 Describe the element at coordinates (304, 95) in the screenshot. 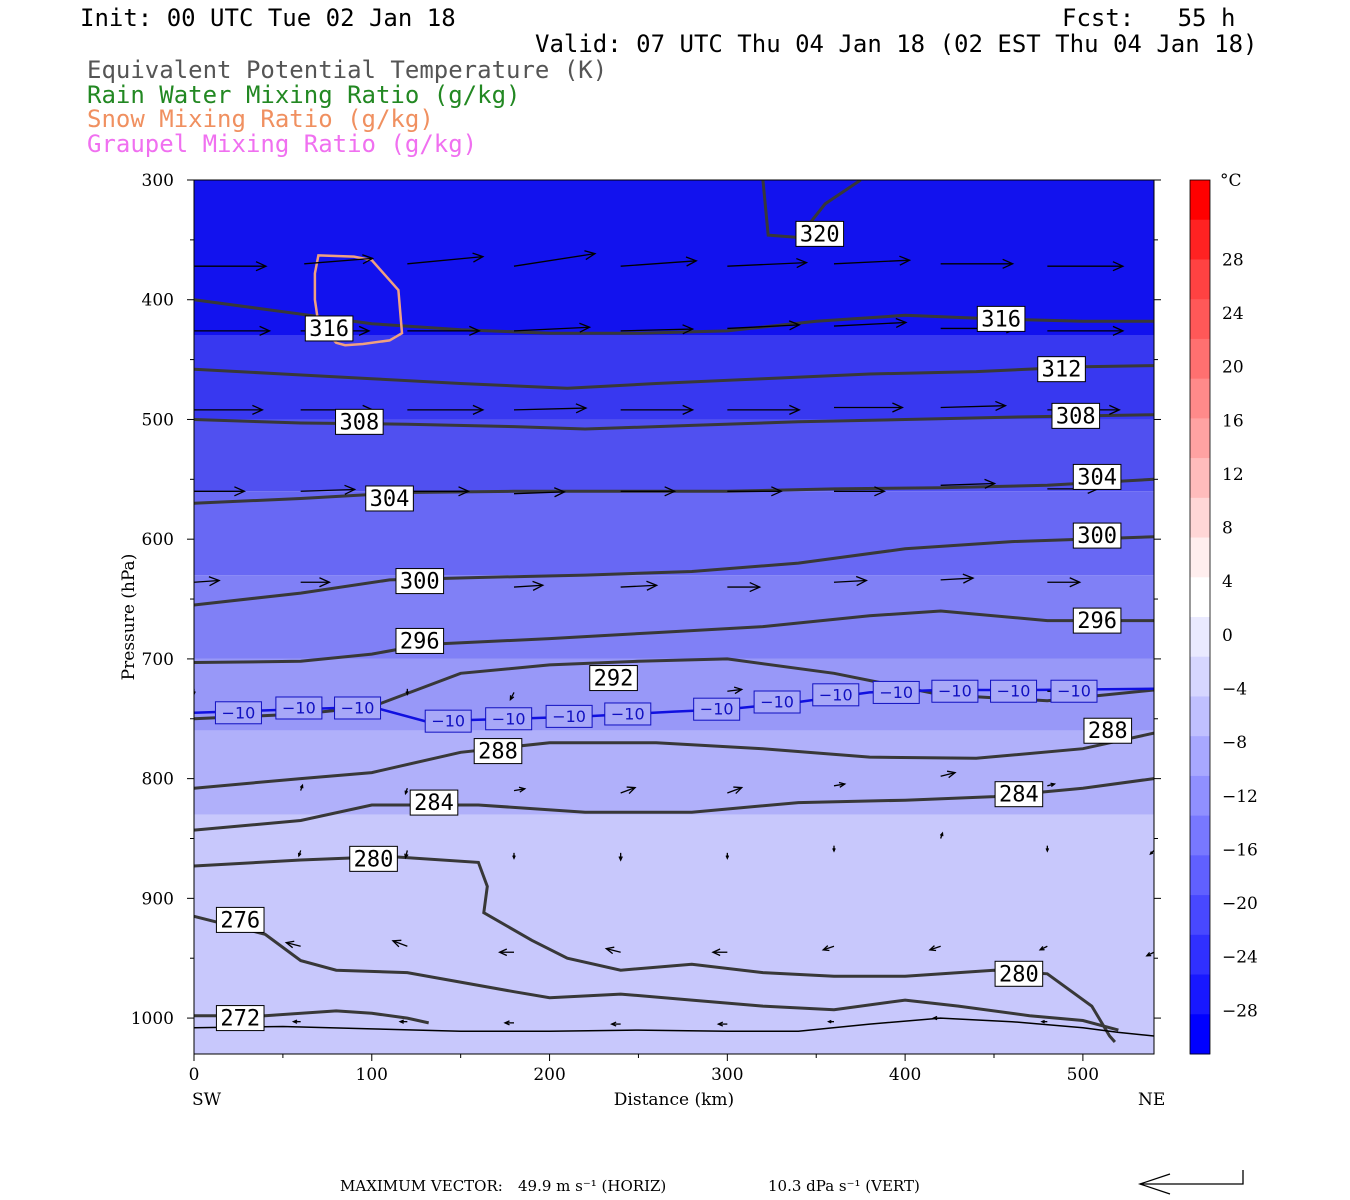

I see `legend-rain-water: Rain Water Mixing Ratio (g/kg)` at that location.